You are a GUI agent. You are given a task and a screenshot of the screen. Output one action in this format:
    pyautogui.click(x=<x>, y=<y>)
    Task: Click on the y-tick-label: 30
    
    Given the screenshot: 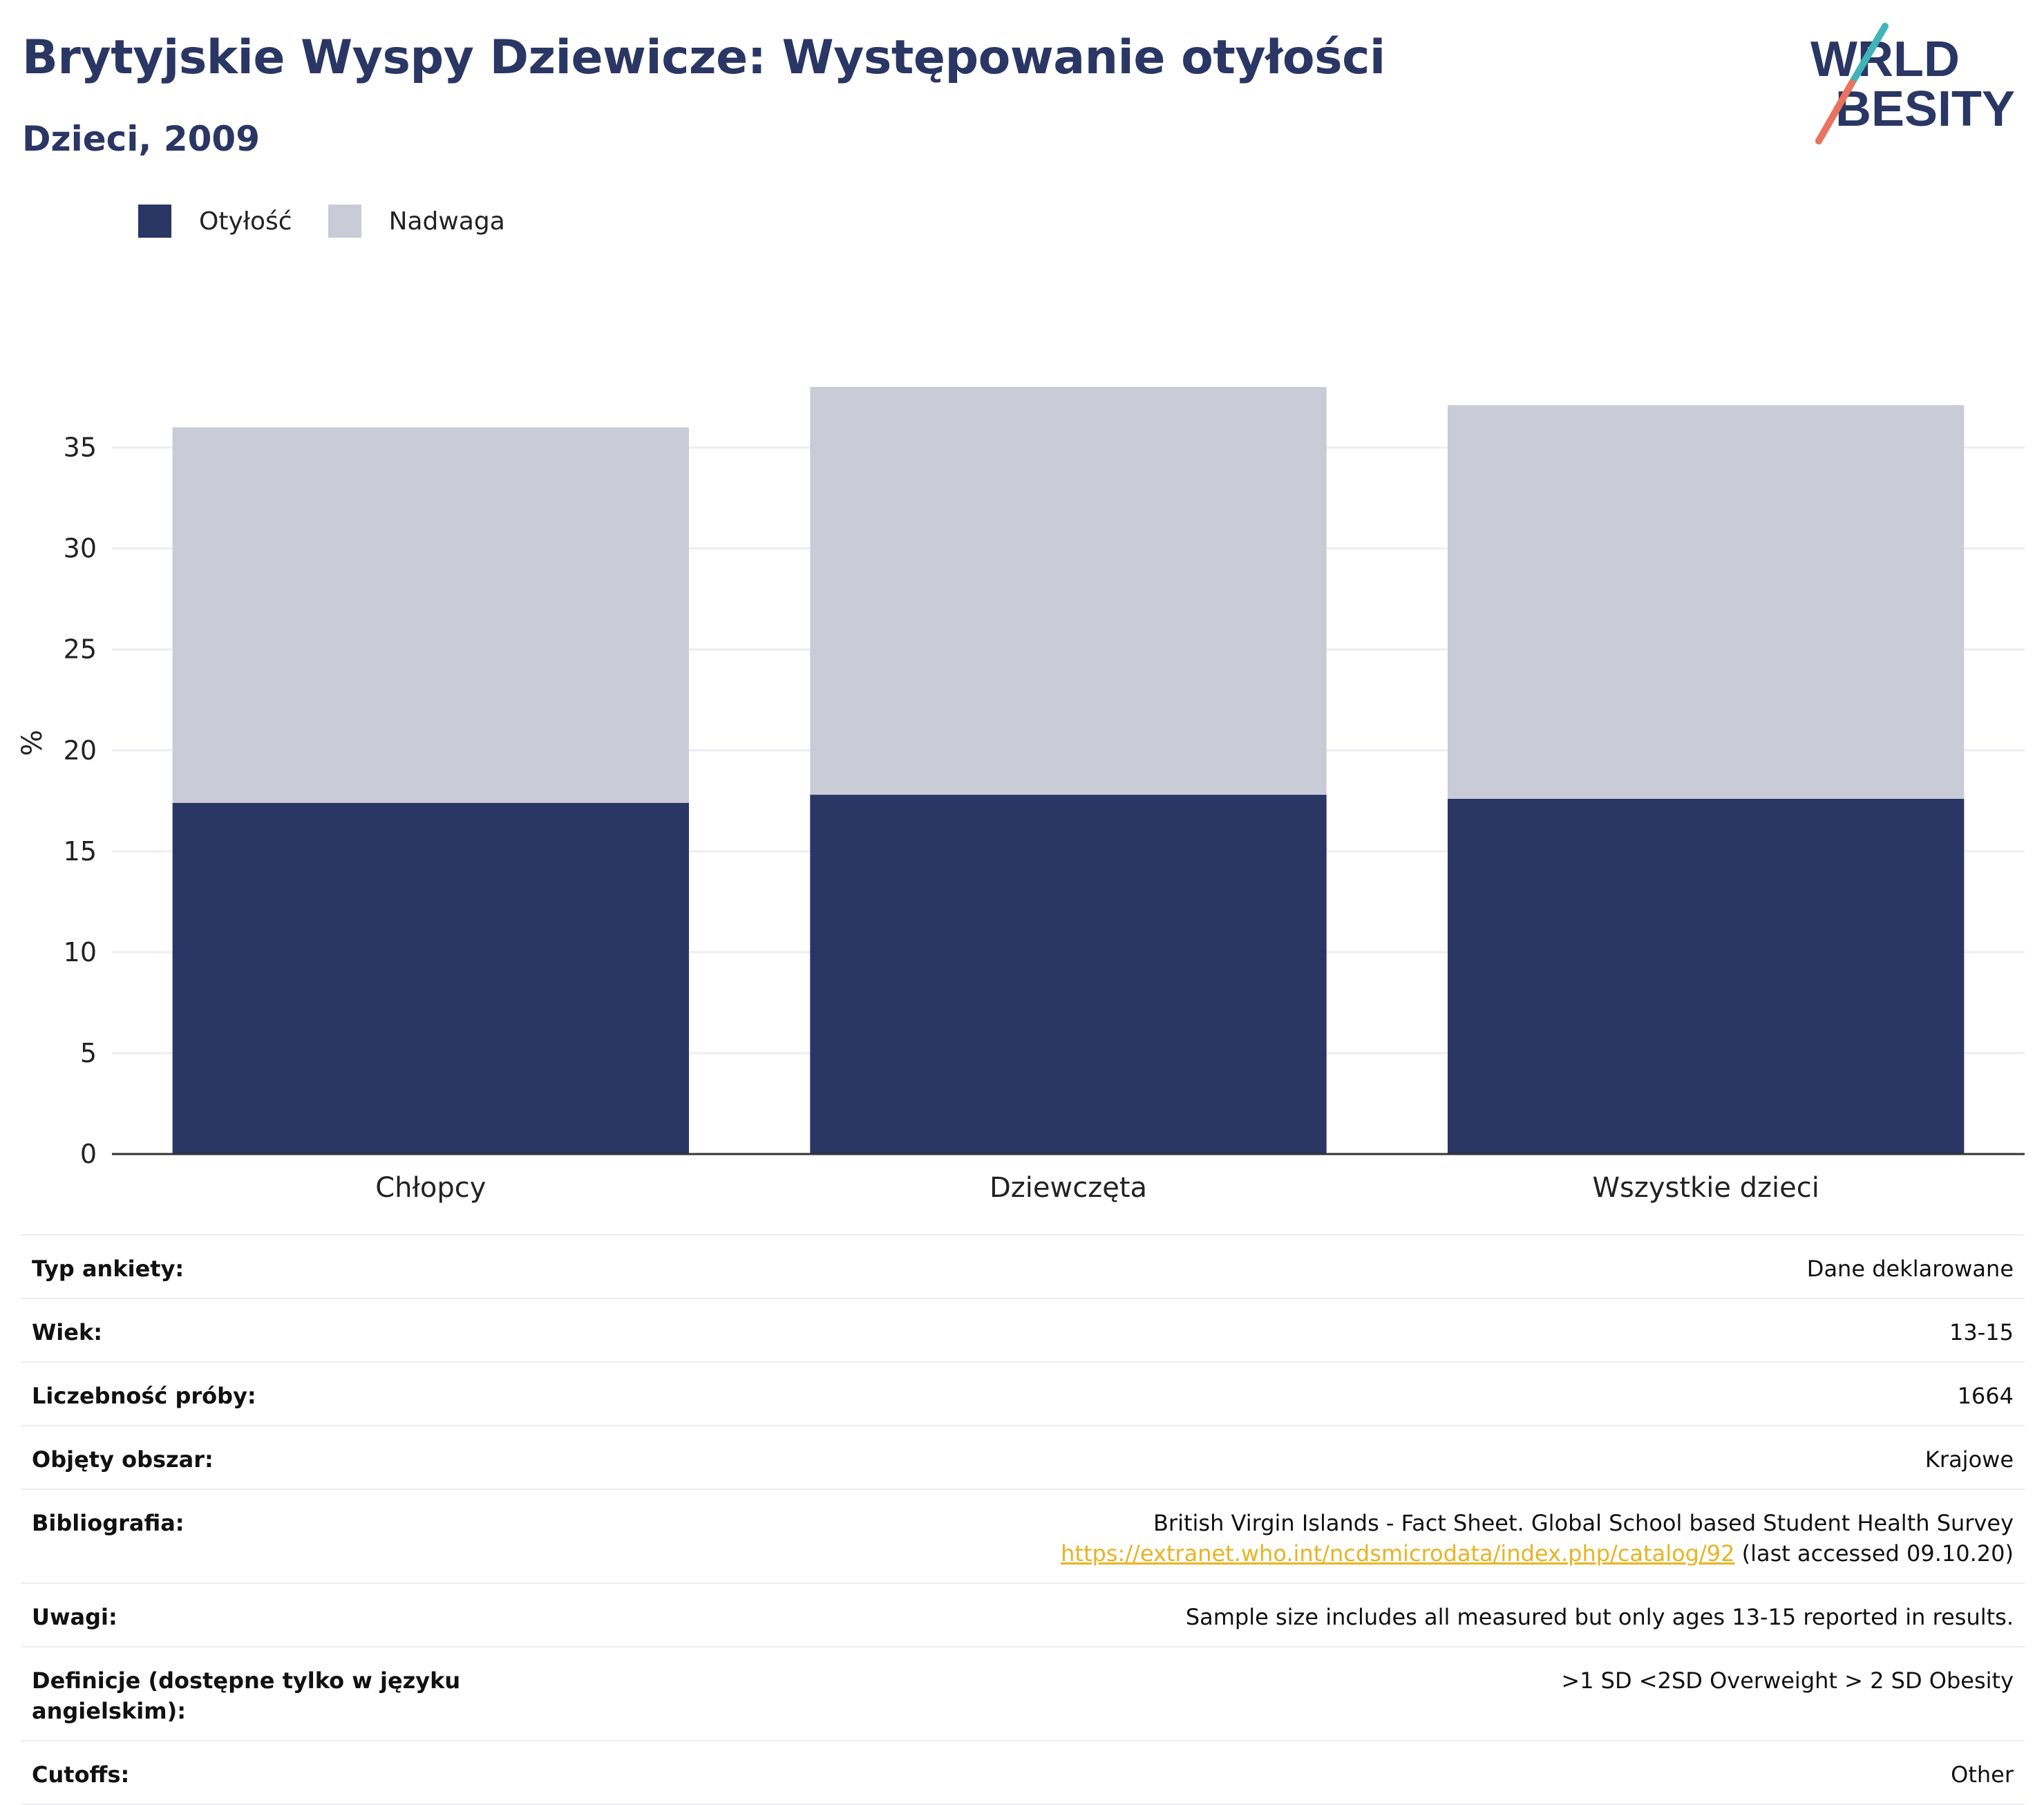 What is the action you would take?
    pyautogui.click(x=80, y=548)
    